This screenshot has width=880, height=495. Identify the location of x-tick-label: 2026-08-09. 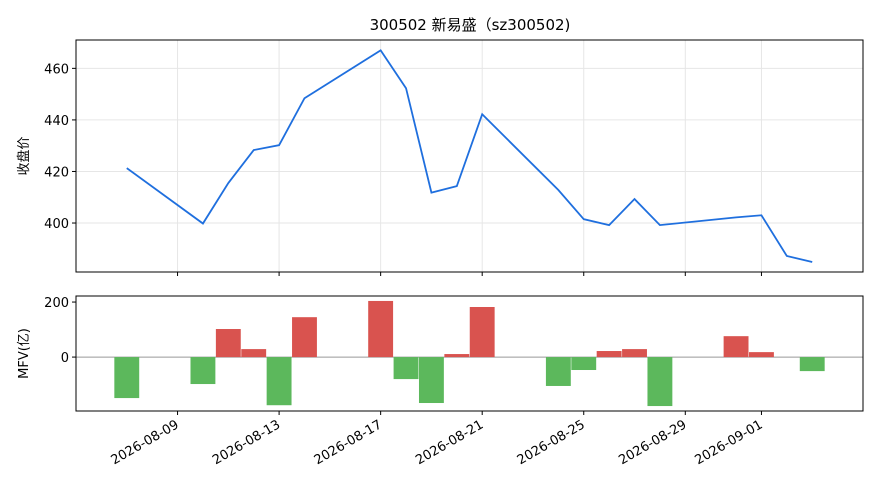
(145, 442).